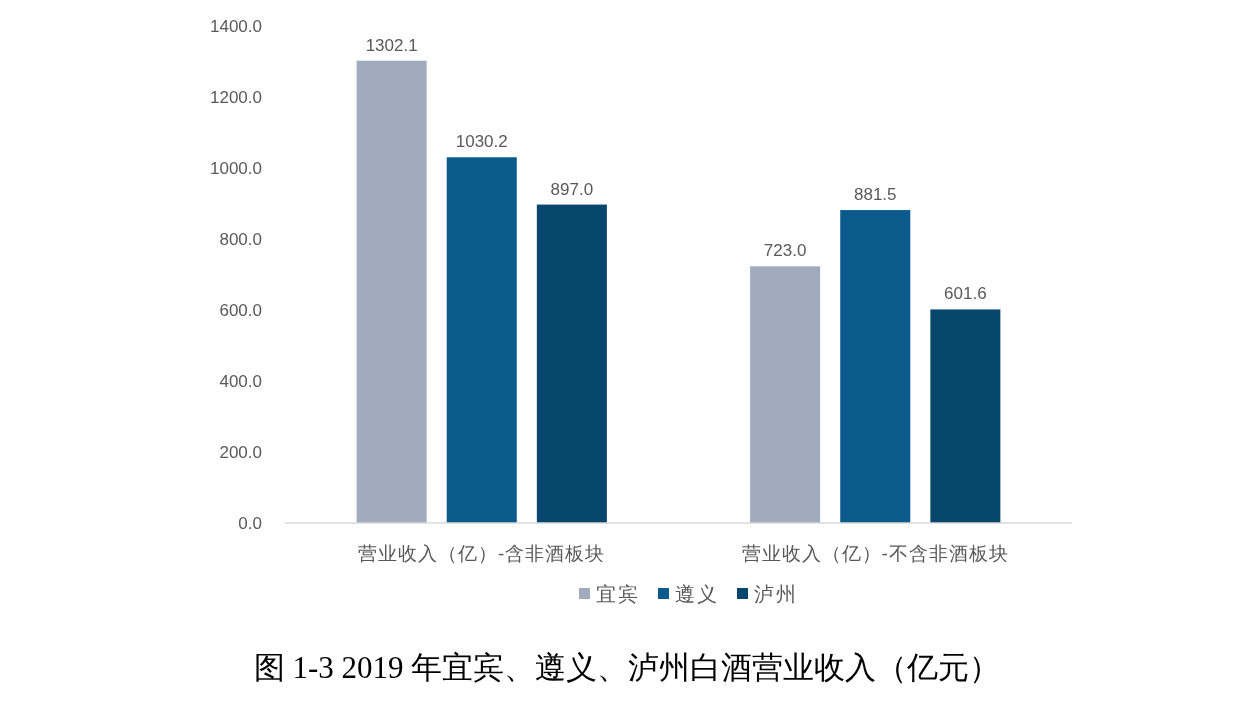 This screenshot has height=711, width=1255. Describe the element at coordinates (875, 195) in the screenshot. I see `data-label: 881.5` at that location.